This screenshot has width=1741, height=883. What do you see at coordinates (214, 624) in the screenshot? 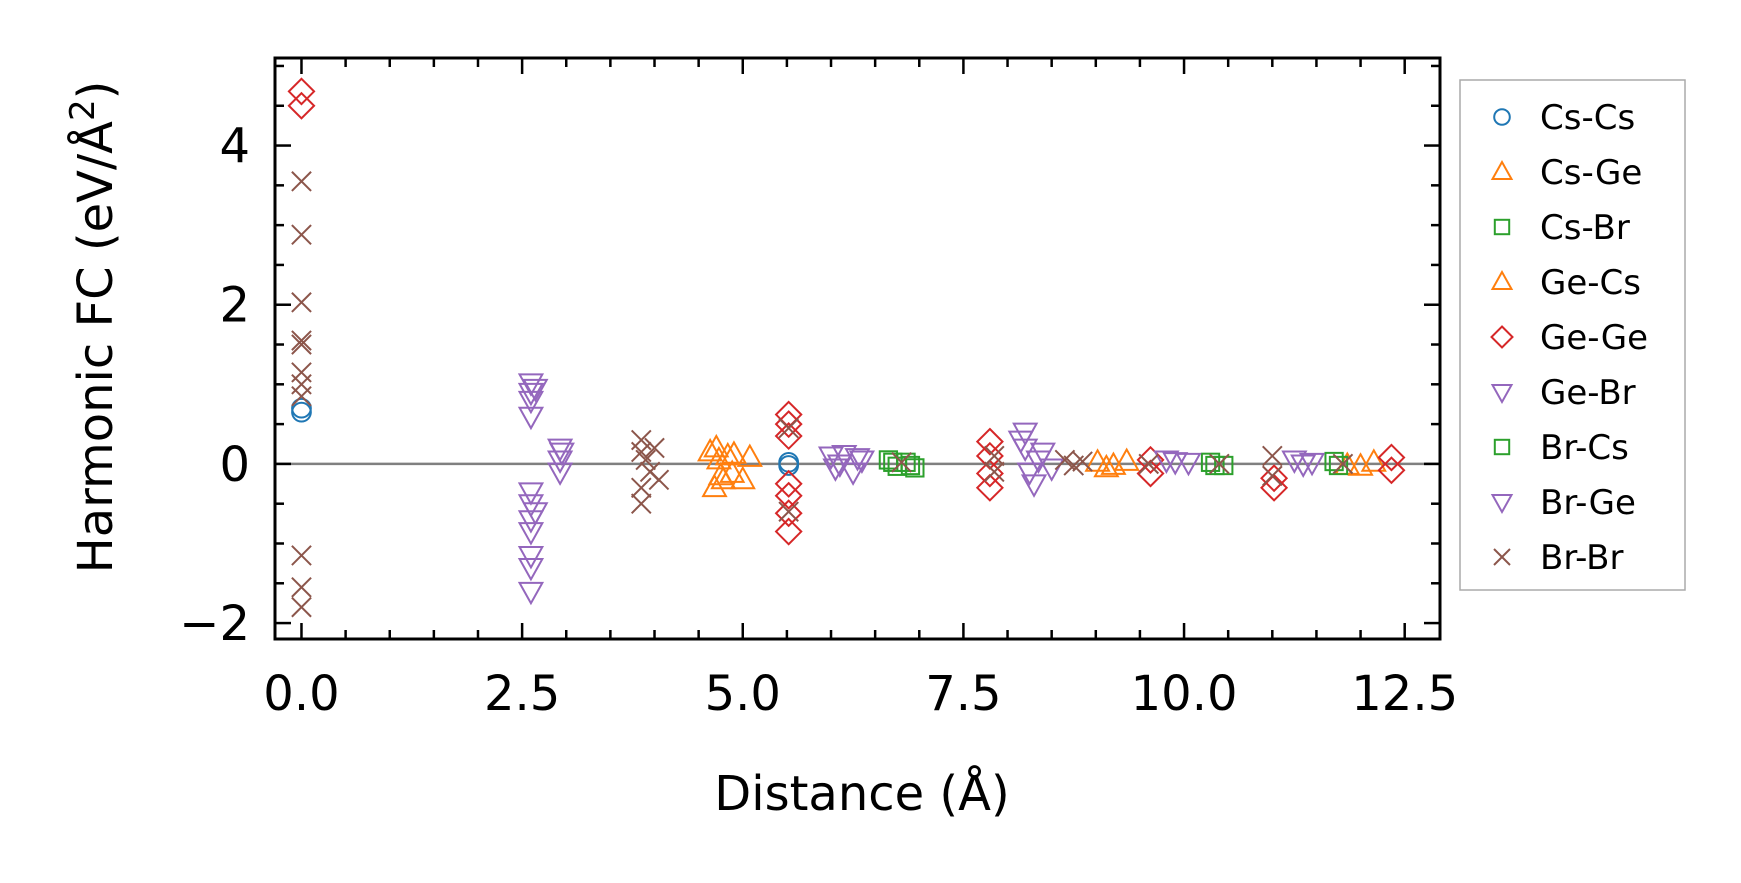
I see `y-tick-label: −2` at bounding box center [214, 624].